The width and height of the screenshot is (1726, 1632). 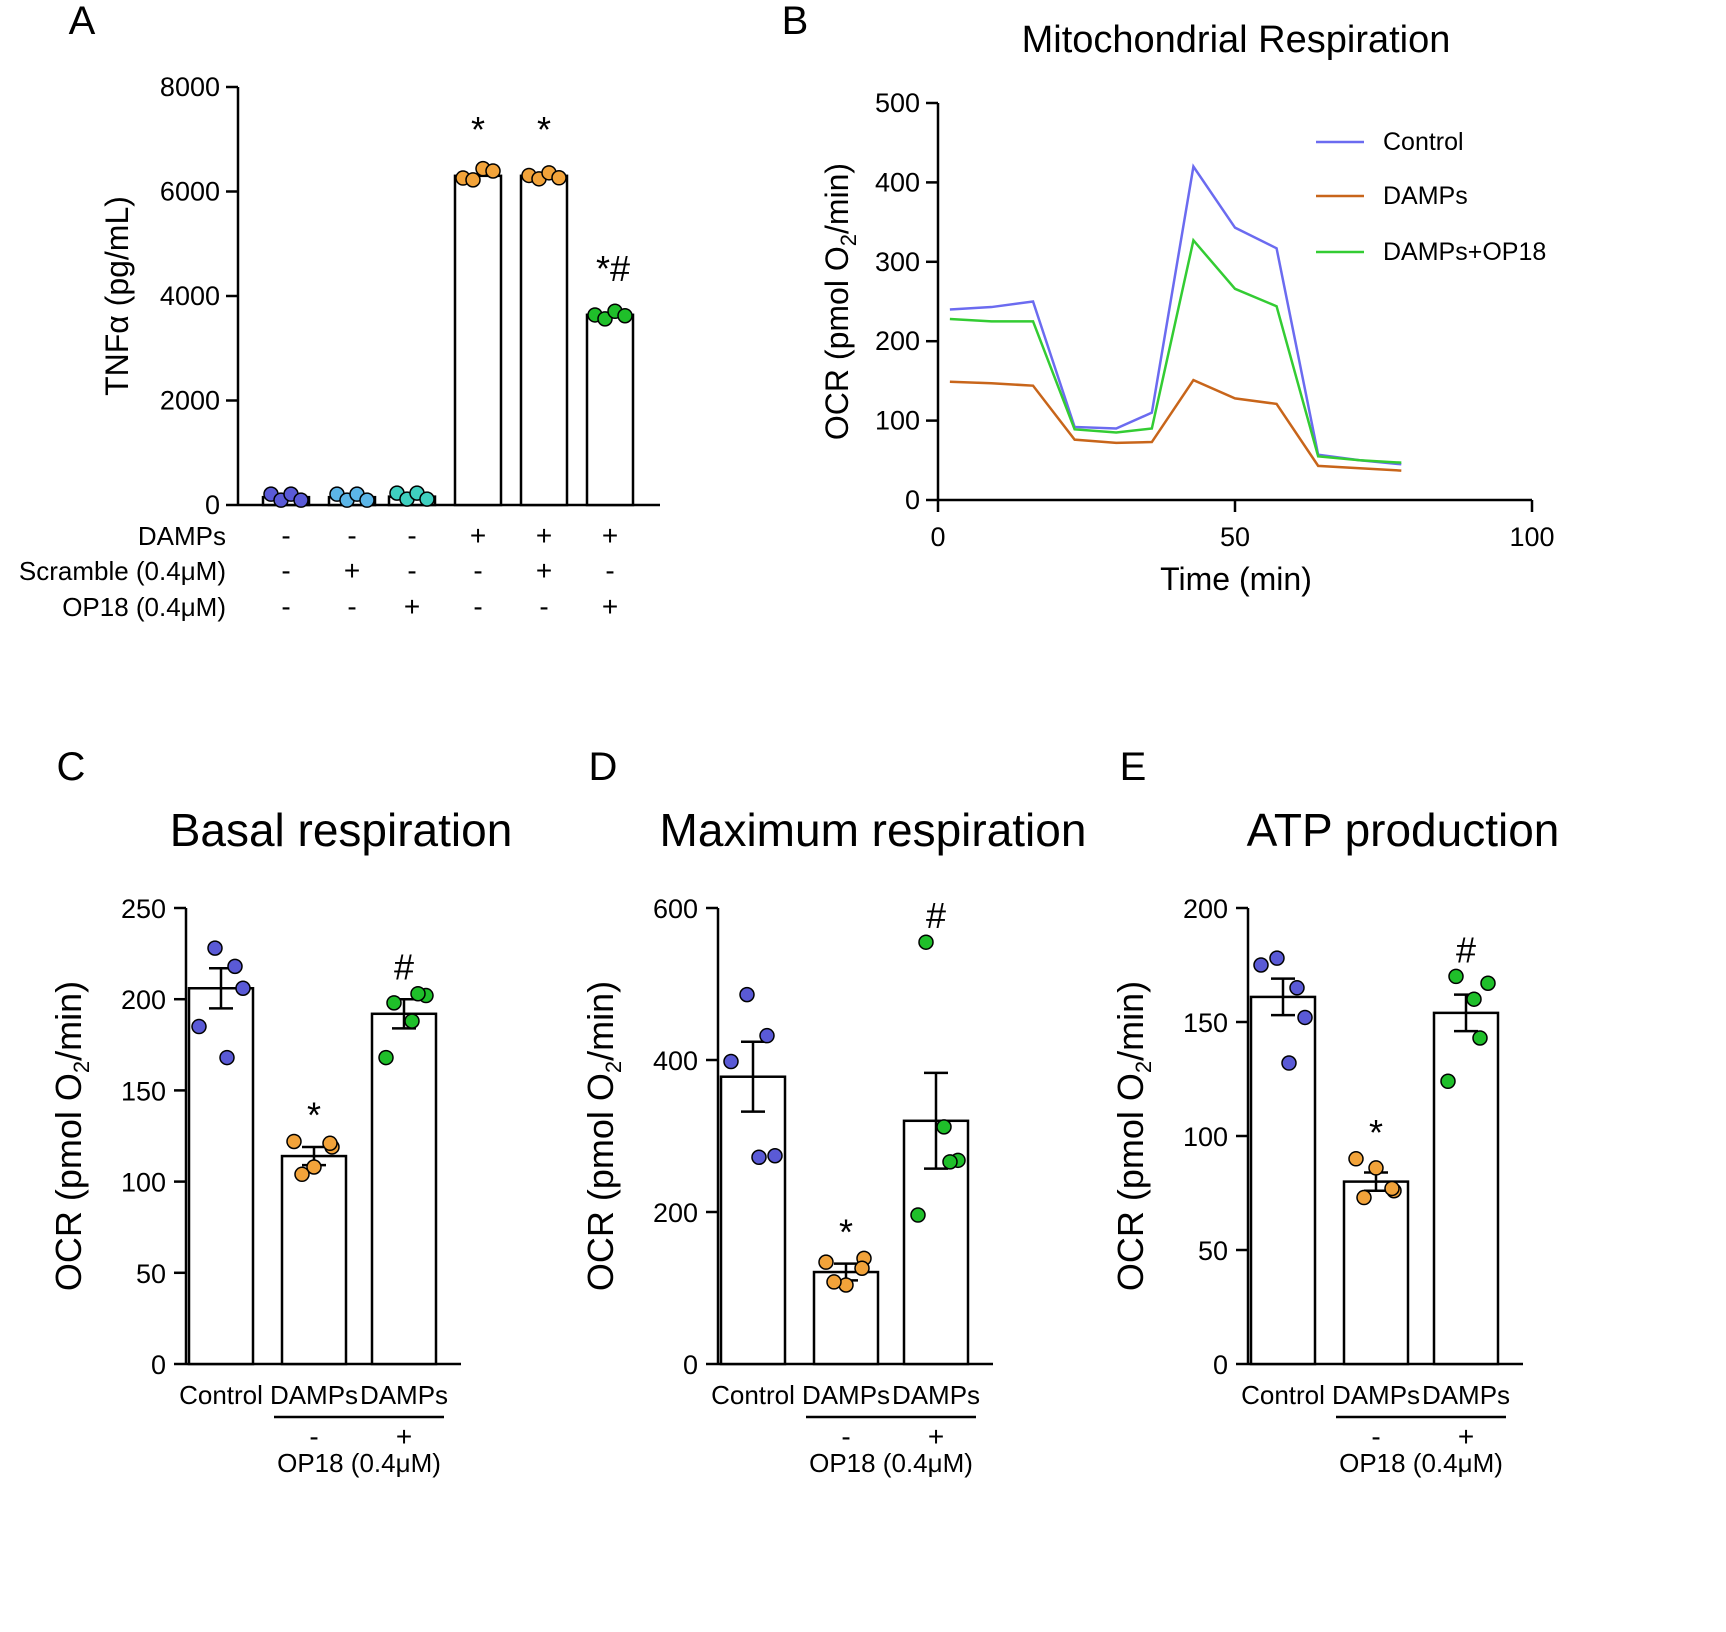 What do you see at coordinates (1235, 537) in the screenshot?
I see `x-tick-label: 50` at bounding box center [1235, 537].